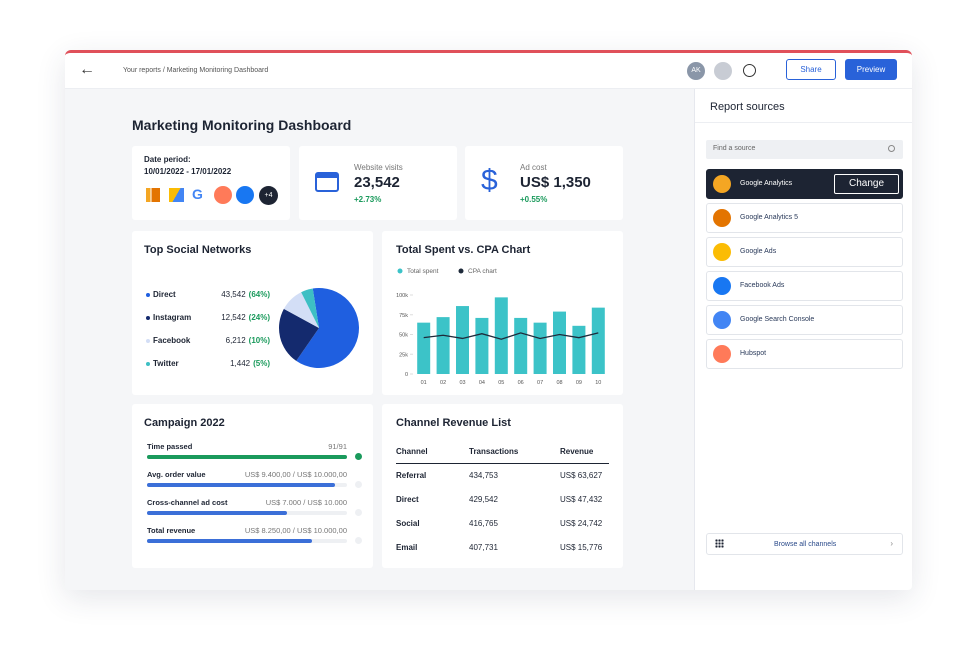 The image size is (975, 645). I want to click on column-header: Channel, so click(412, 451).